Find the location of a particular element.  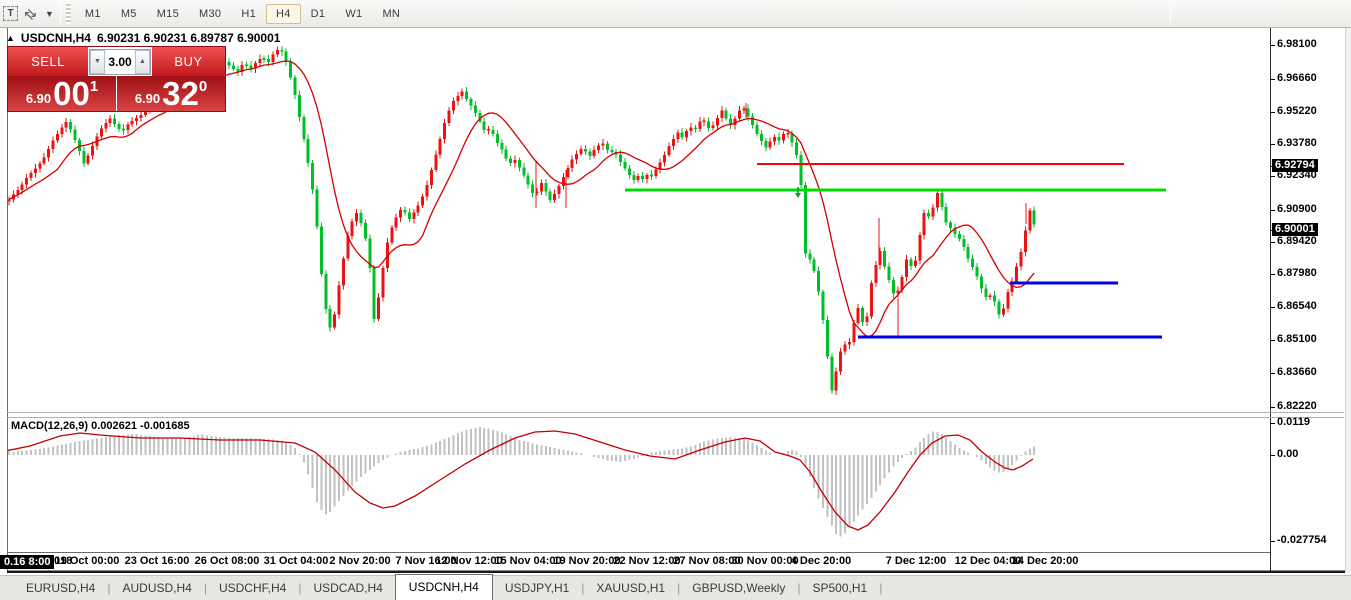

macd-indicator-label: MACD(12,26,9) 0.002621 -0.001685 is located at coordinates (100, 426).